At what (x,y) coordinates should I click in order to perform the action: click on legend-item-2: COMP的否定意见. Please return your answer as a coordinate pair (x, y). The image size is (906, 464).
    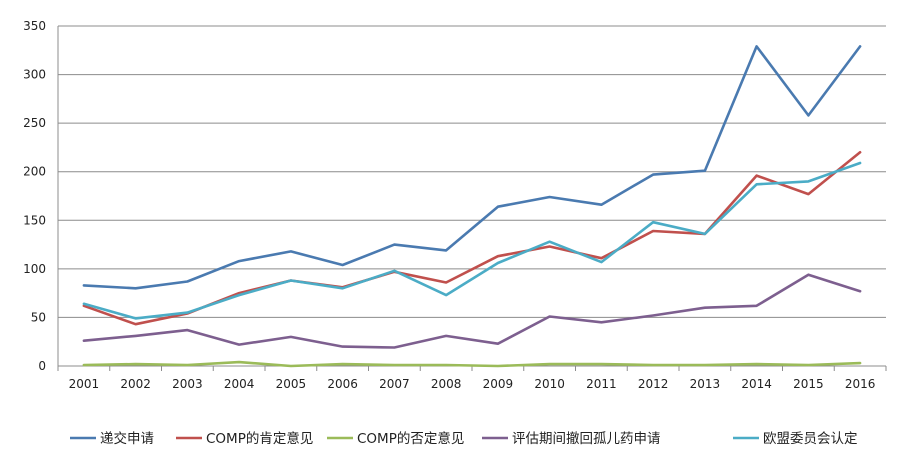
    Looking at the image, I should click on (395, 438).